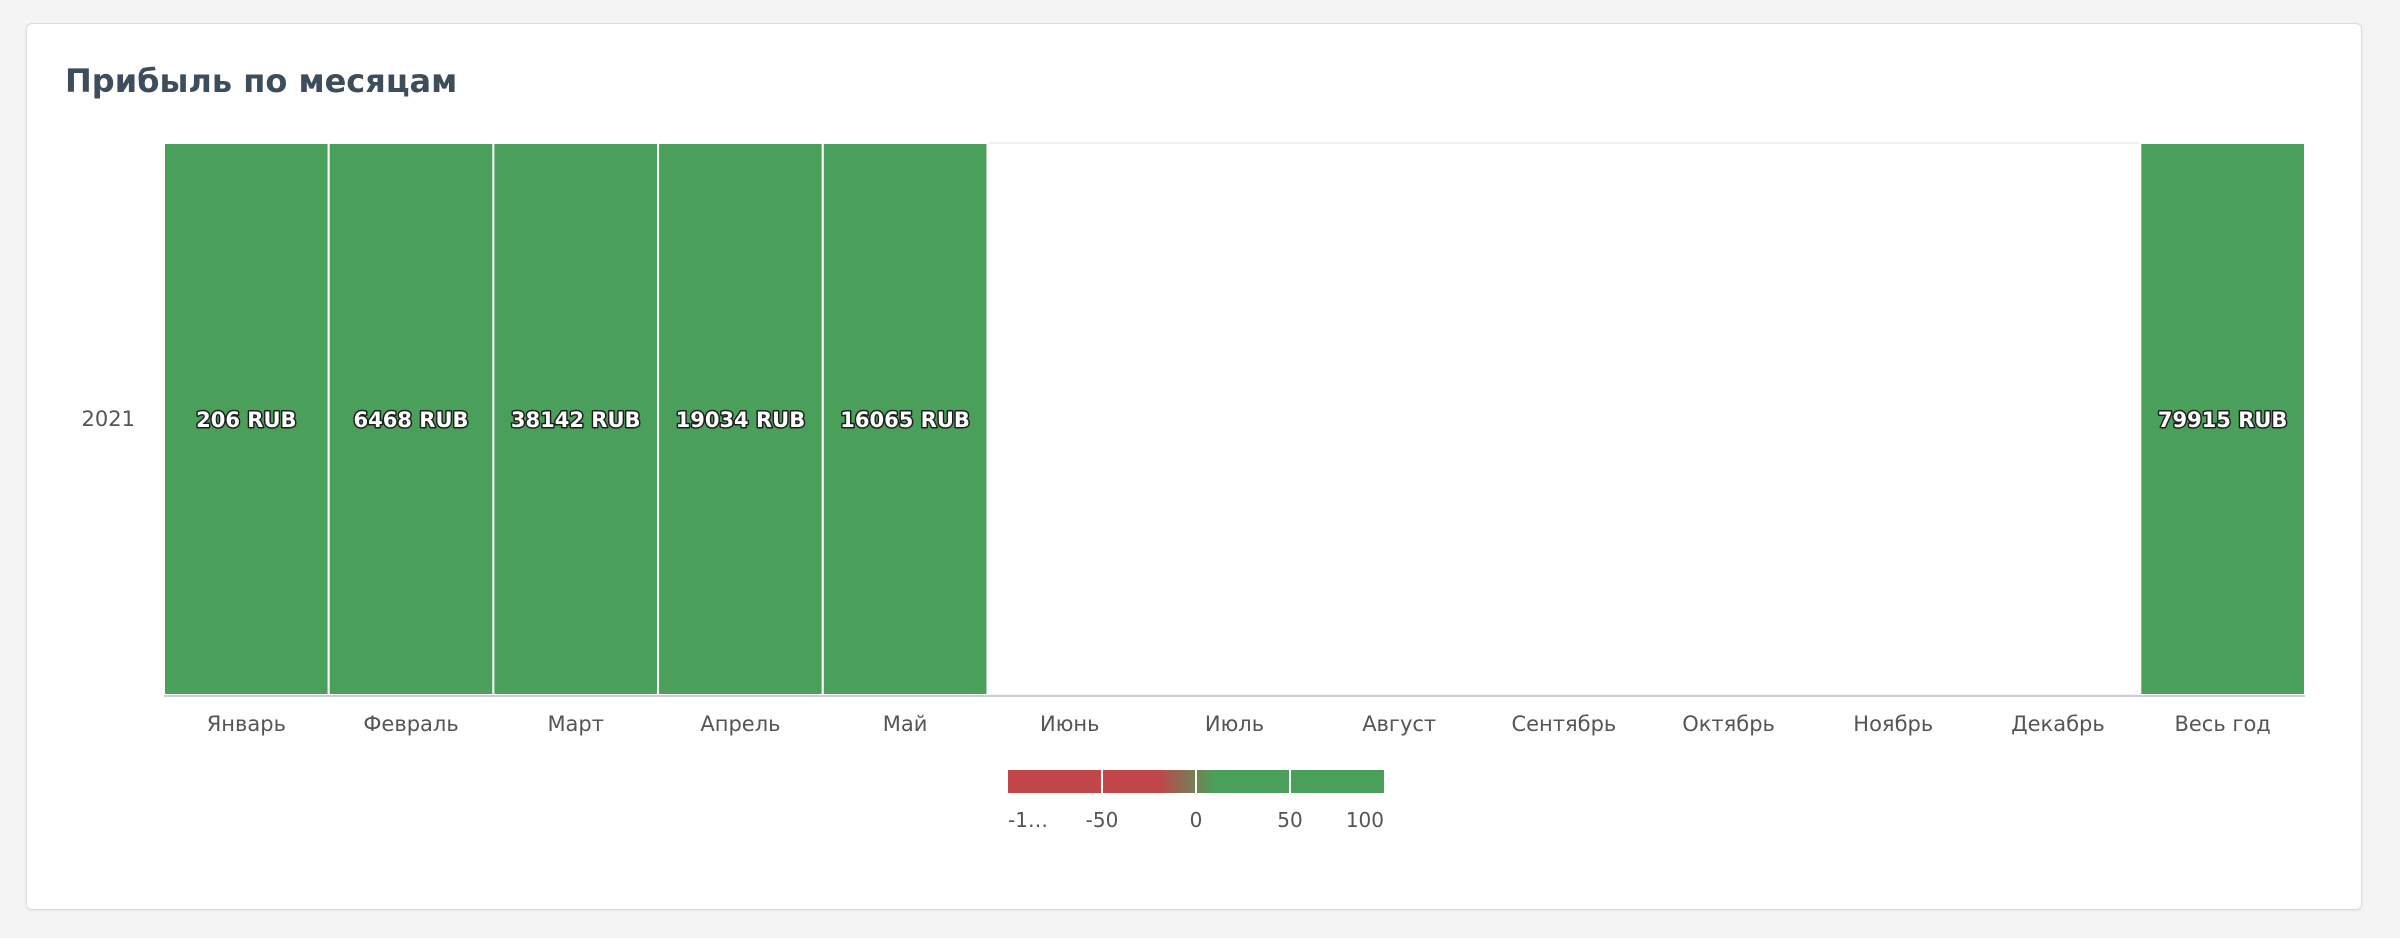  What do you see at coordinates (2058, 724) in the screenshot?
I see `column-label: Декабрь` at bounding box center [2058, 724].